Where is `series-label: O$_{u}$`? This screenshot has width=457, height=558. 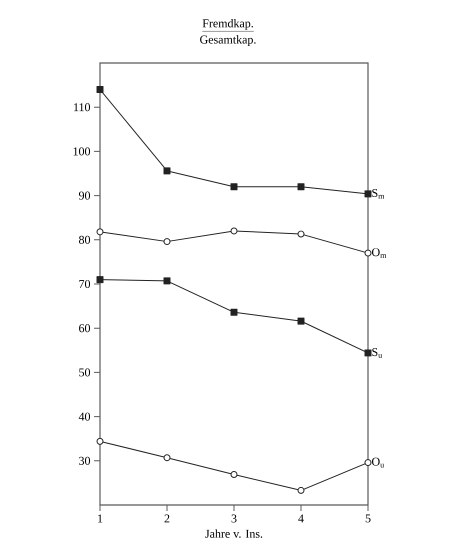 series-label: O$_{u}$ is located at coordinates (378, 463).